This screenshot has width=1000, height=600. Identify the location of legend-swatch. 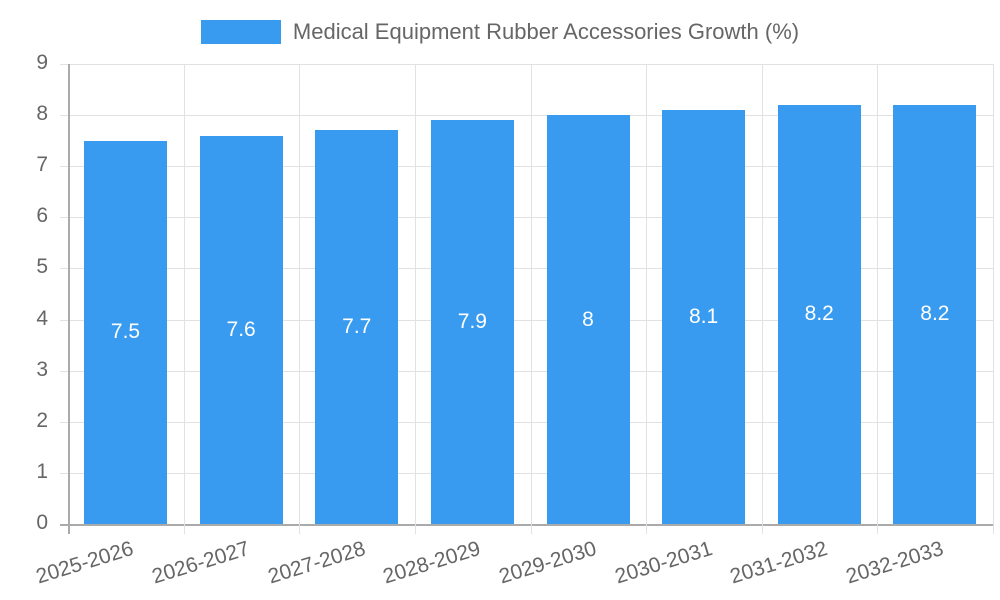
(240, 32).